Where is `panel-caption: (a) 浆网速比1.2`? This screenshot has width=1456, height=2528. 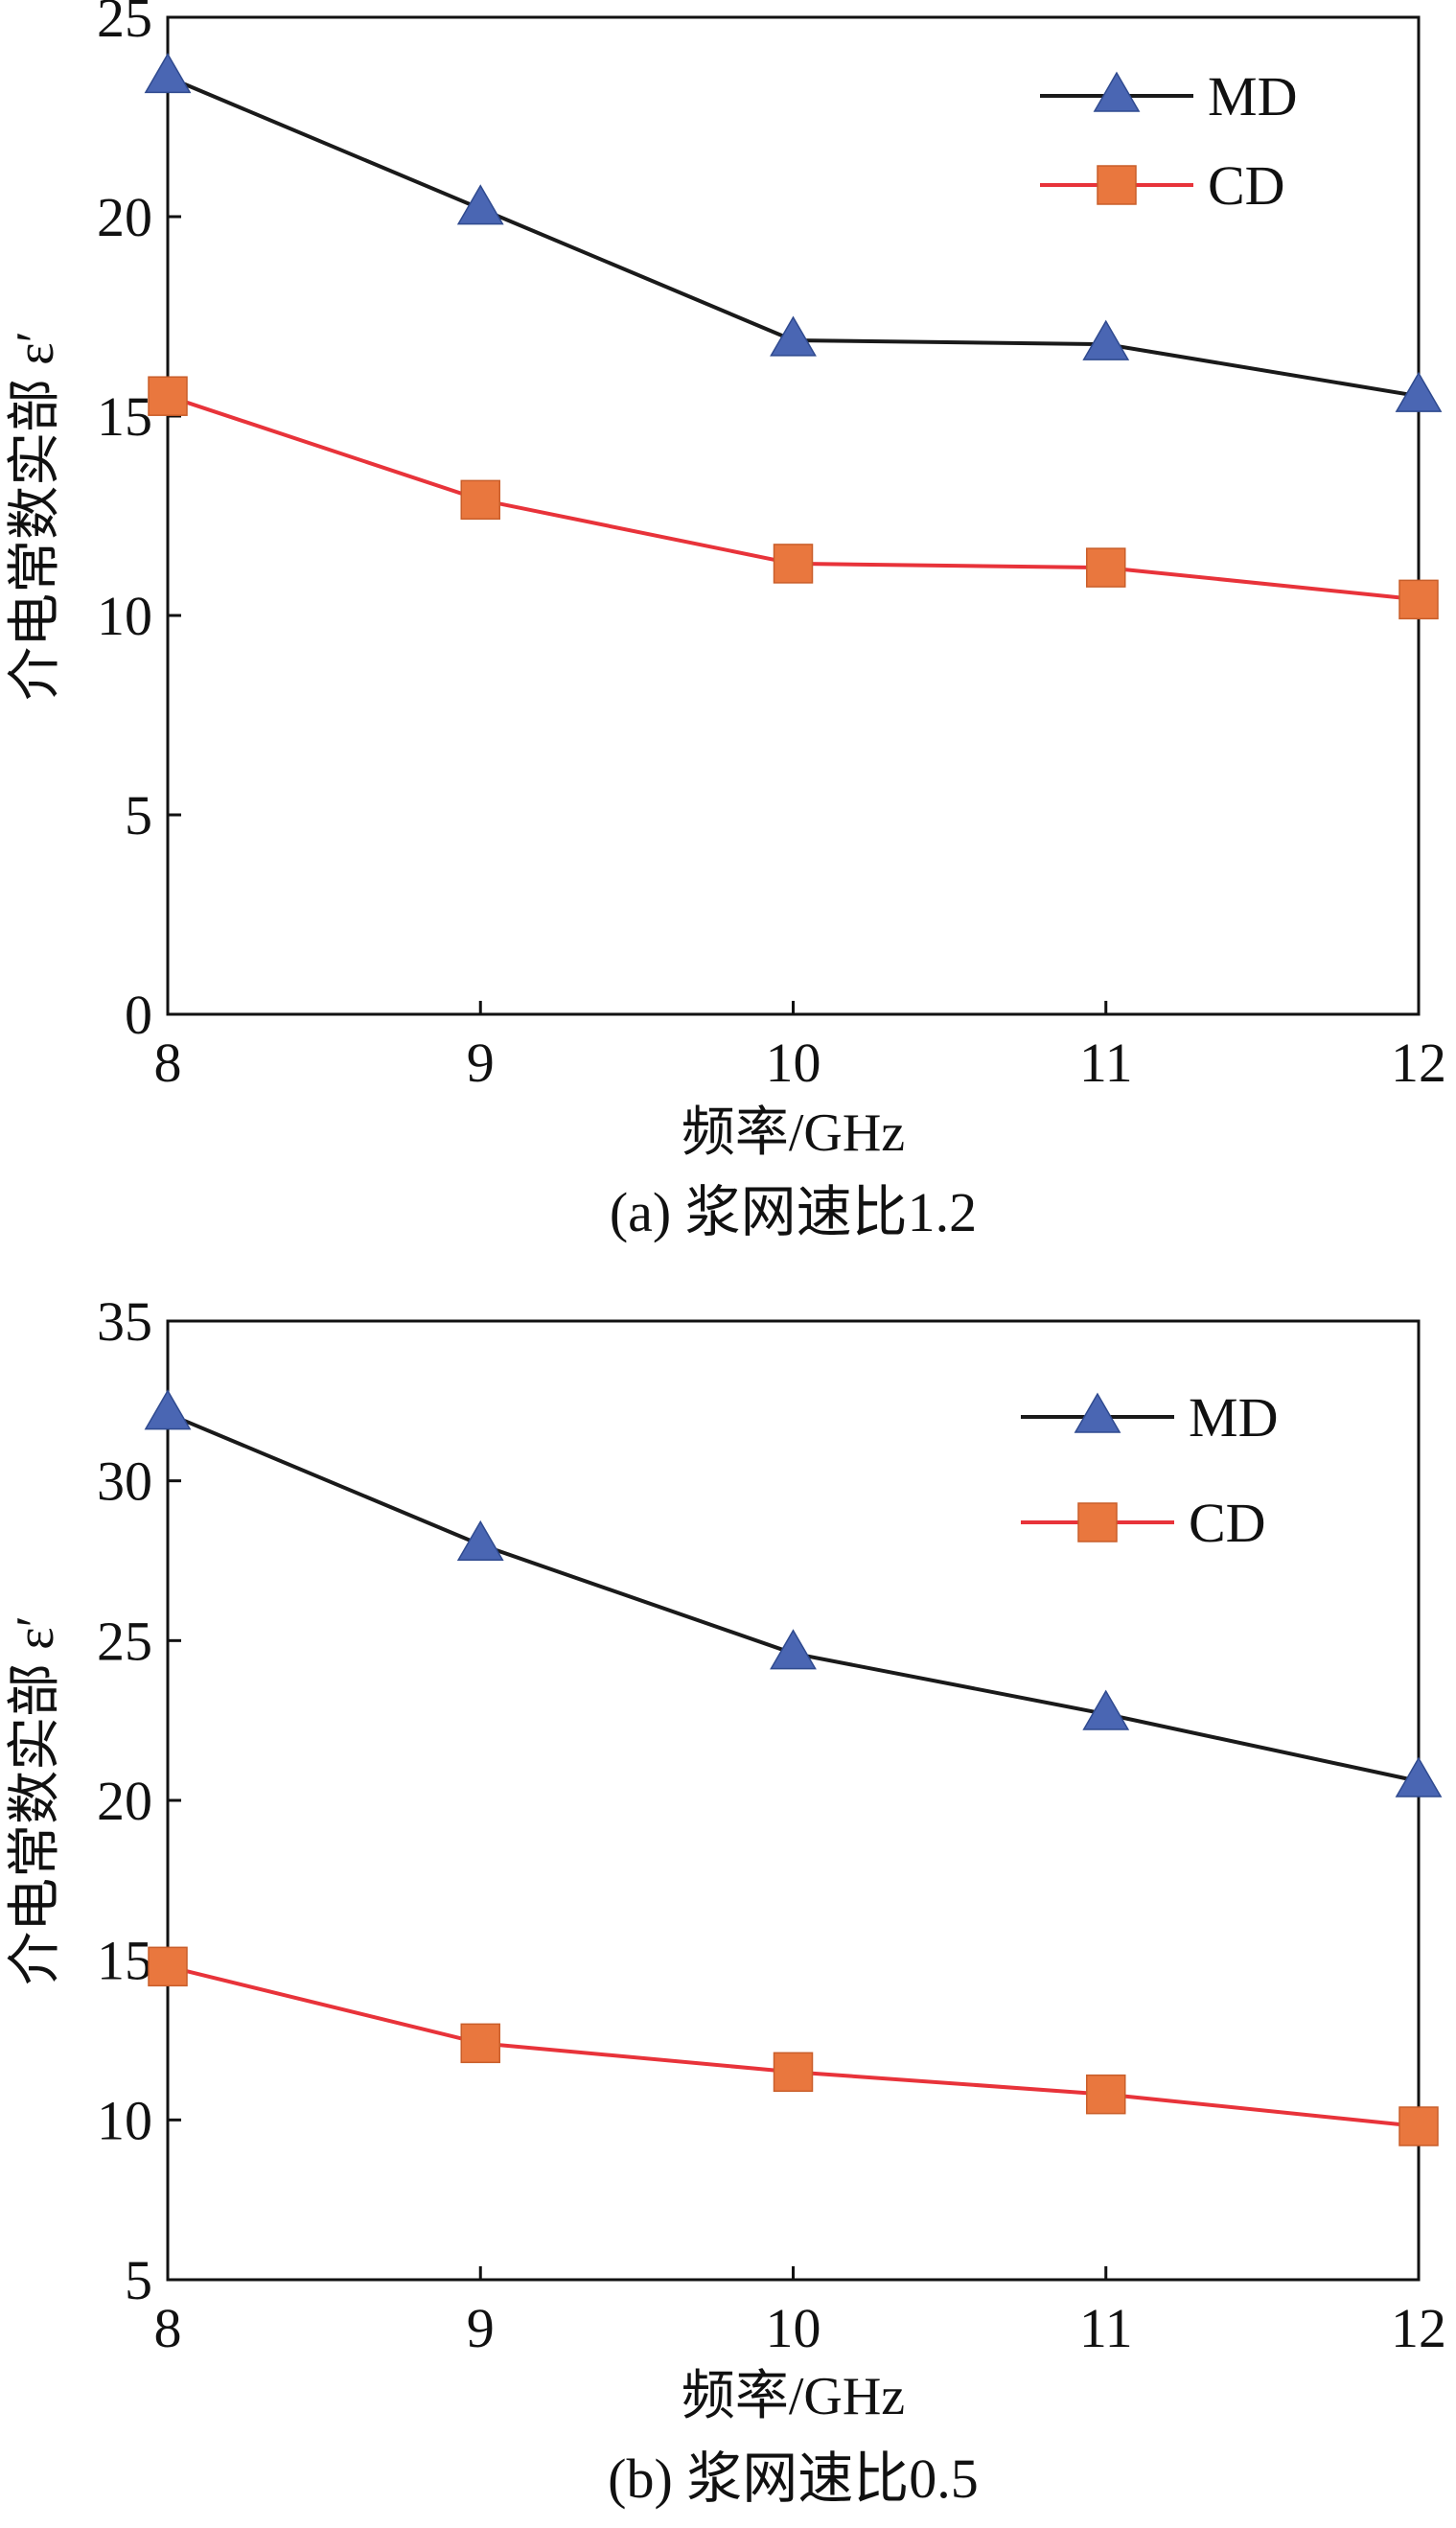 panel-caption: (a) 浆网速比1.2 is located at coordinates (793, 1212).